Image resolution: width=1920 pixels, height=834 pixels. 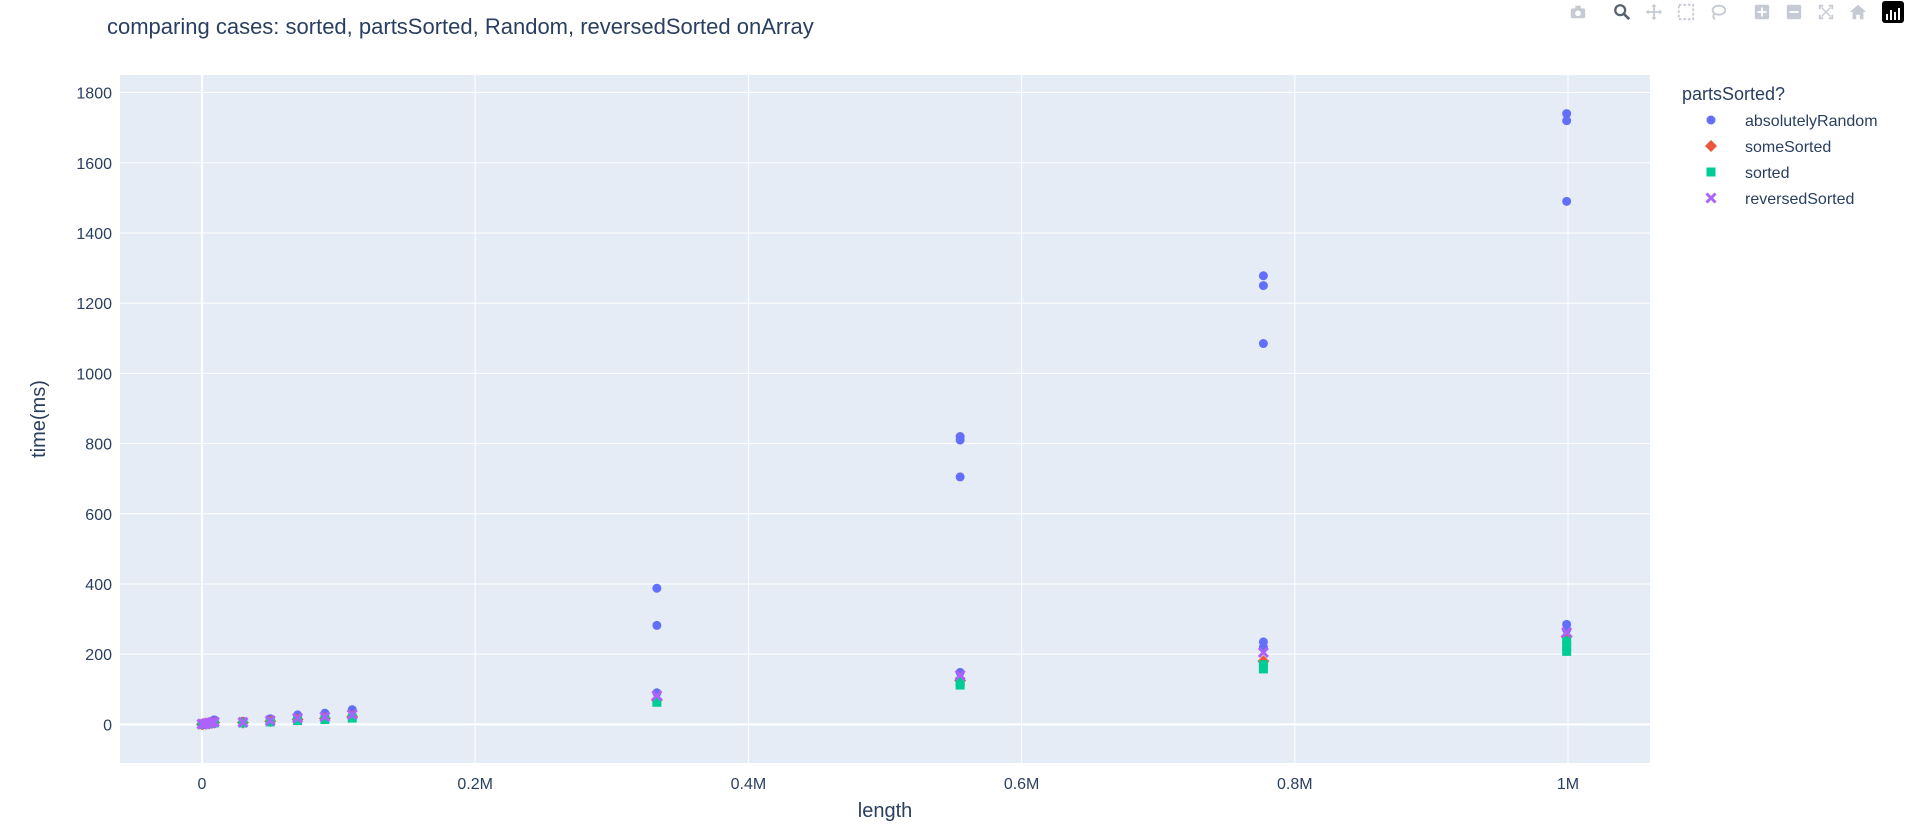 I want to click on modebar, so click(x=1741, y=12).